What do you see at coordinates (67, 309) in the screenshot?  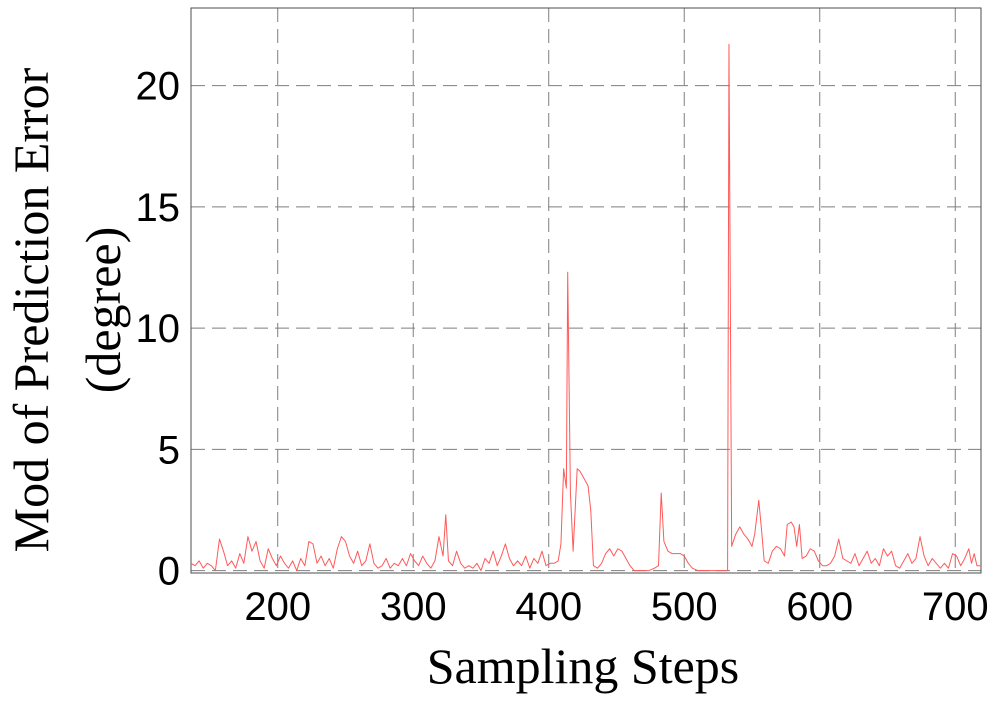 I see `y-axis-label: Mod of Prediction Error (degree)` at bounding box center [67, 309].